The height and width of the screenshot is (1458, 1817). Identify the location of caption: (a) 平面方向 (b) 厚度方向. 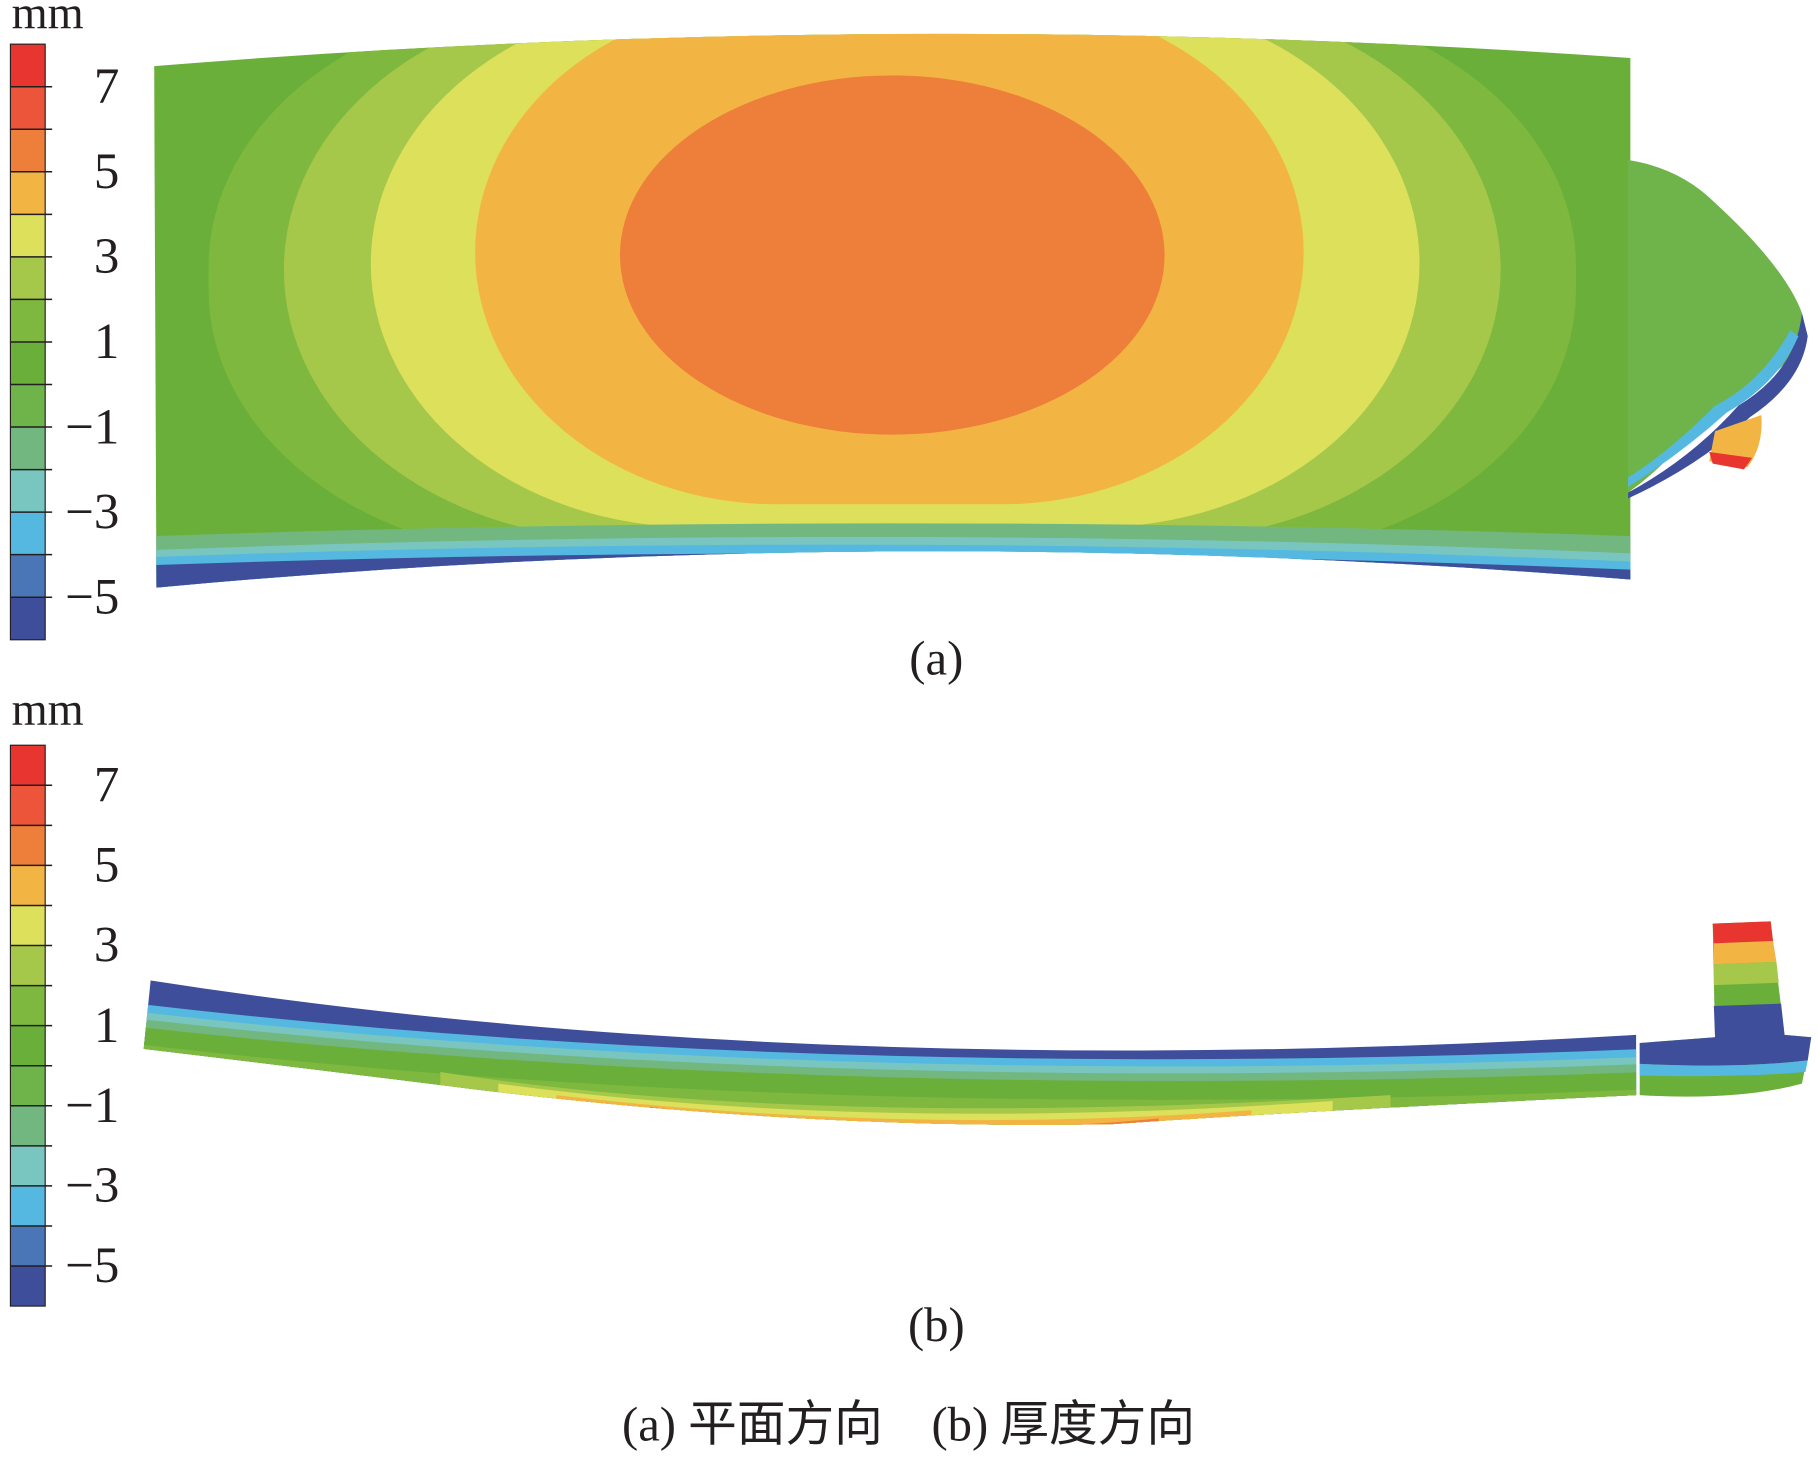
(908, 1425).